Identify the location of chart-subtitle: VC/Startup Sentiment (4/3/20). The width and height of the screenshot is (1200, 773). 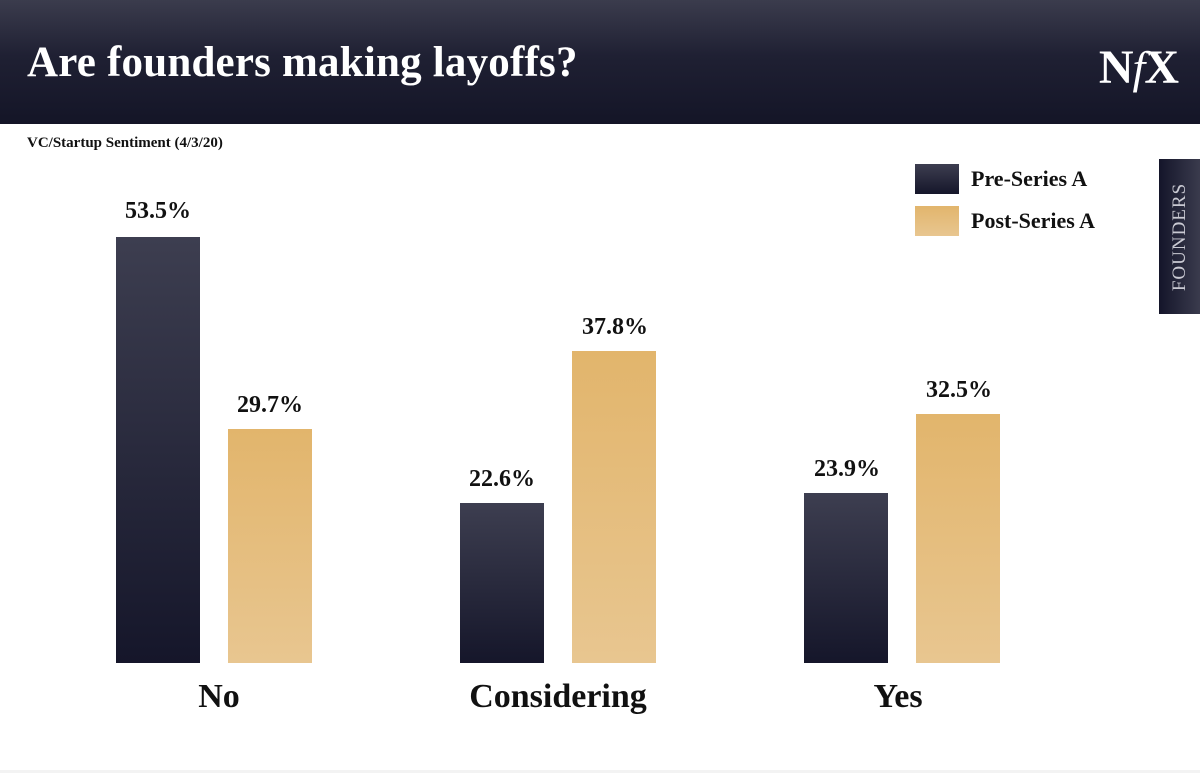
(125, 143).